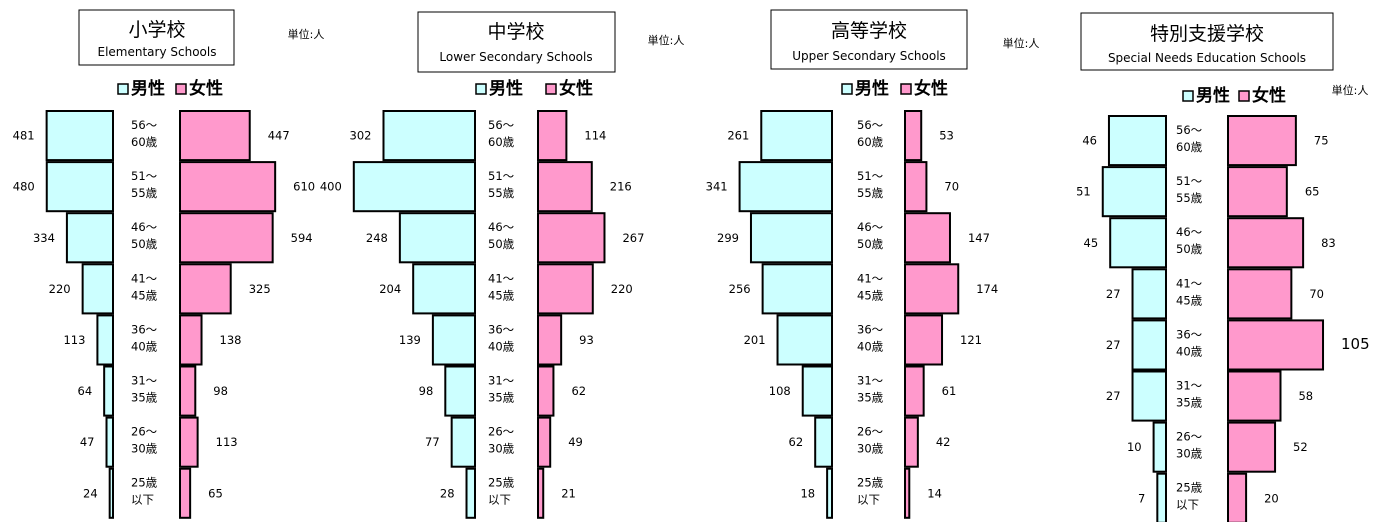  What do you see at coordinates (447, 493) in the screenshot?
I see `value-label-male: 28` at bounding box center [447, 493].